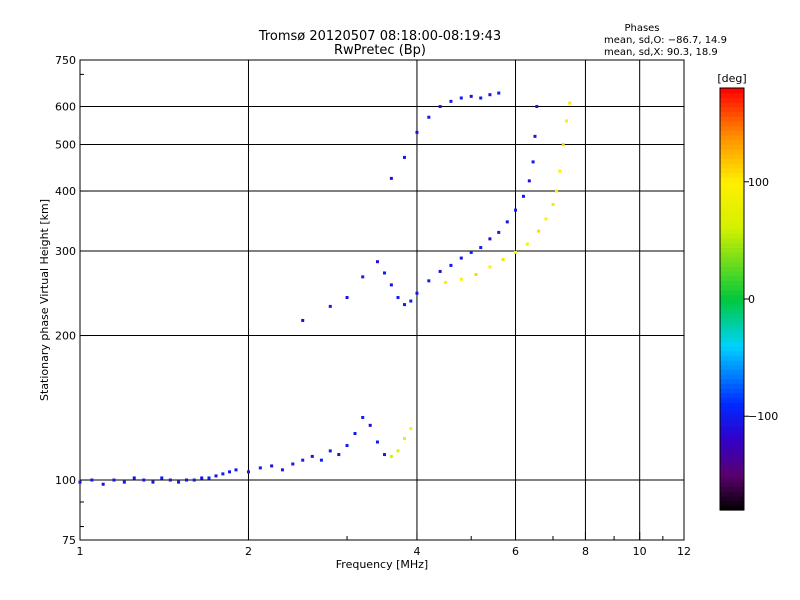  Describe the element at coordinates (380, 50) in the screenshot. I see `chart-subtitle: RwPretec (Bp)` at that location.